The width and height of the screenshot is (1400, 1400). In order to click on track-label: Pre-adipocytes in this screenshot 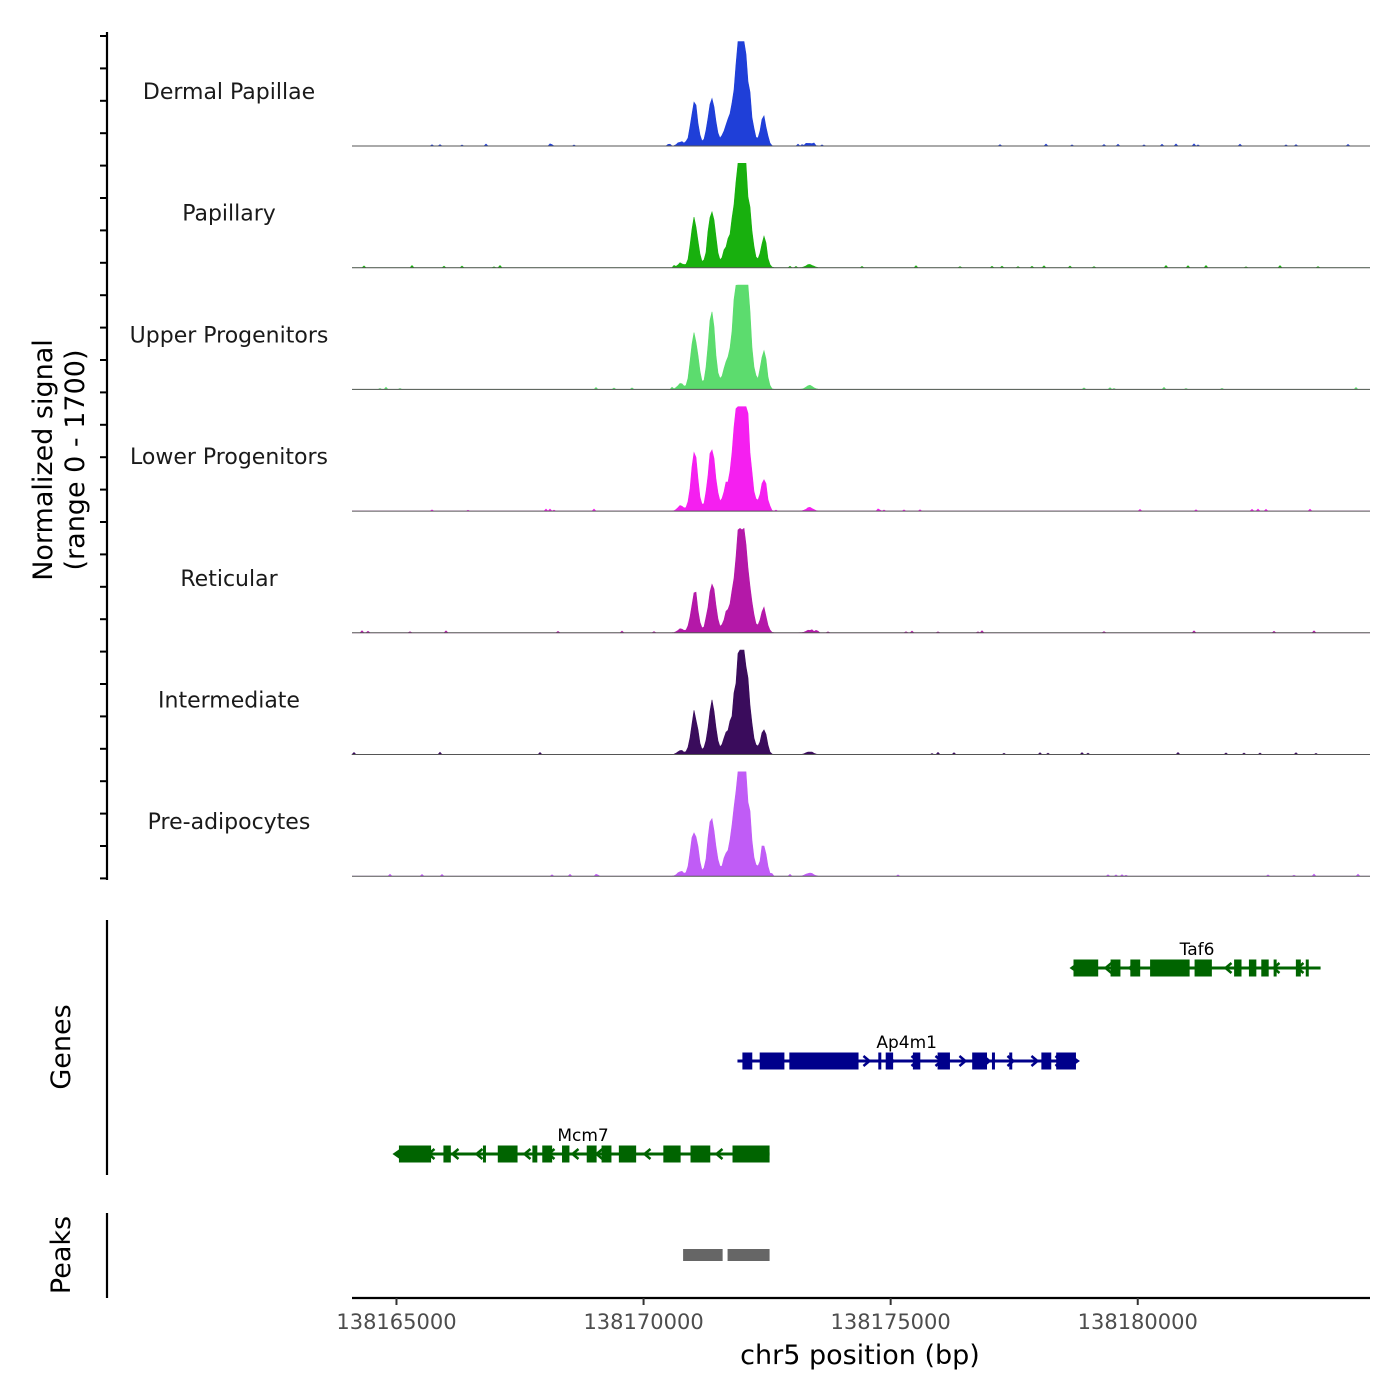, I will do `click(229, 822)`.